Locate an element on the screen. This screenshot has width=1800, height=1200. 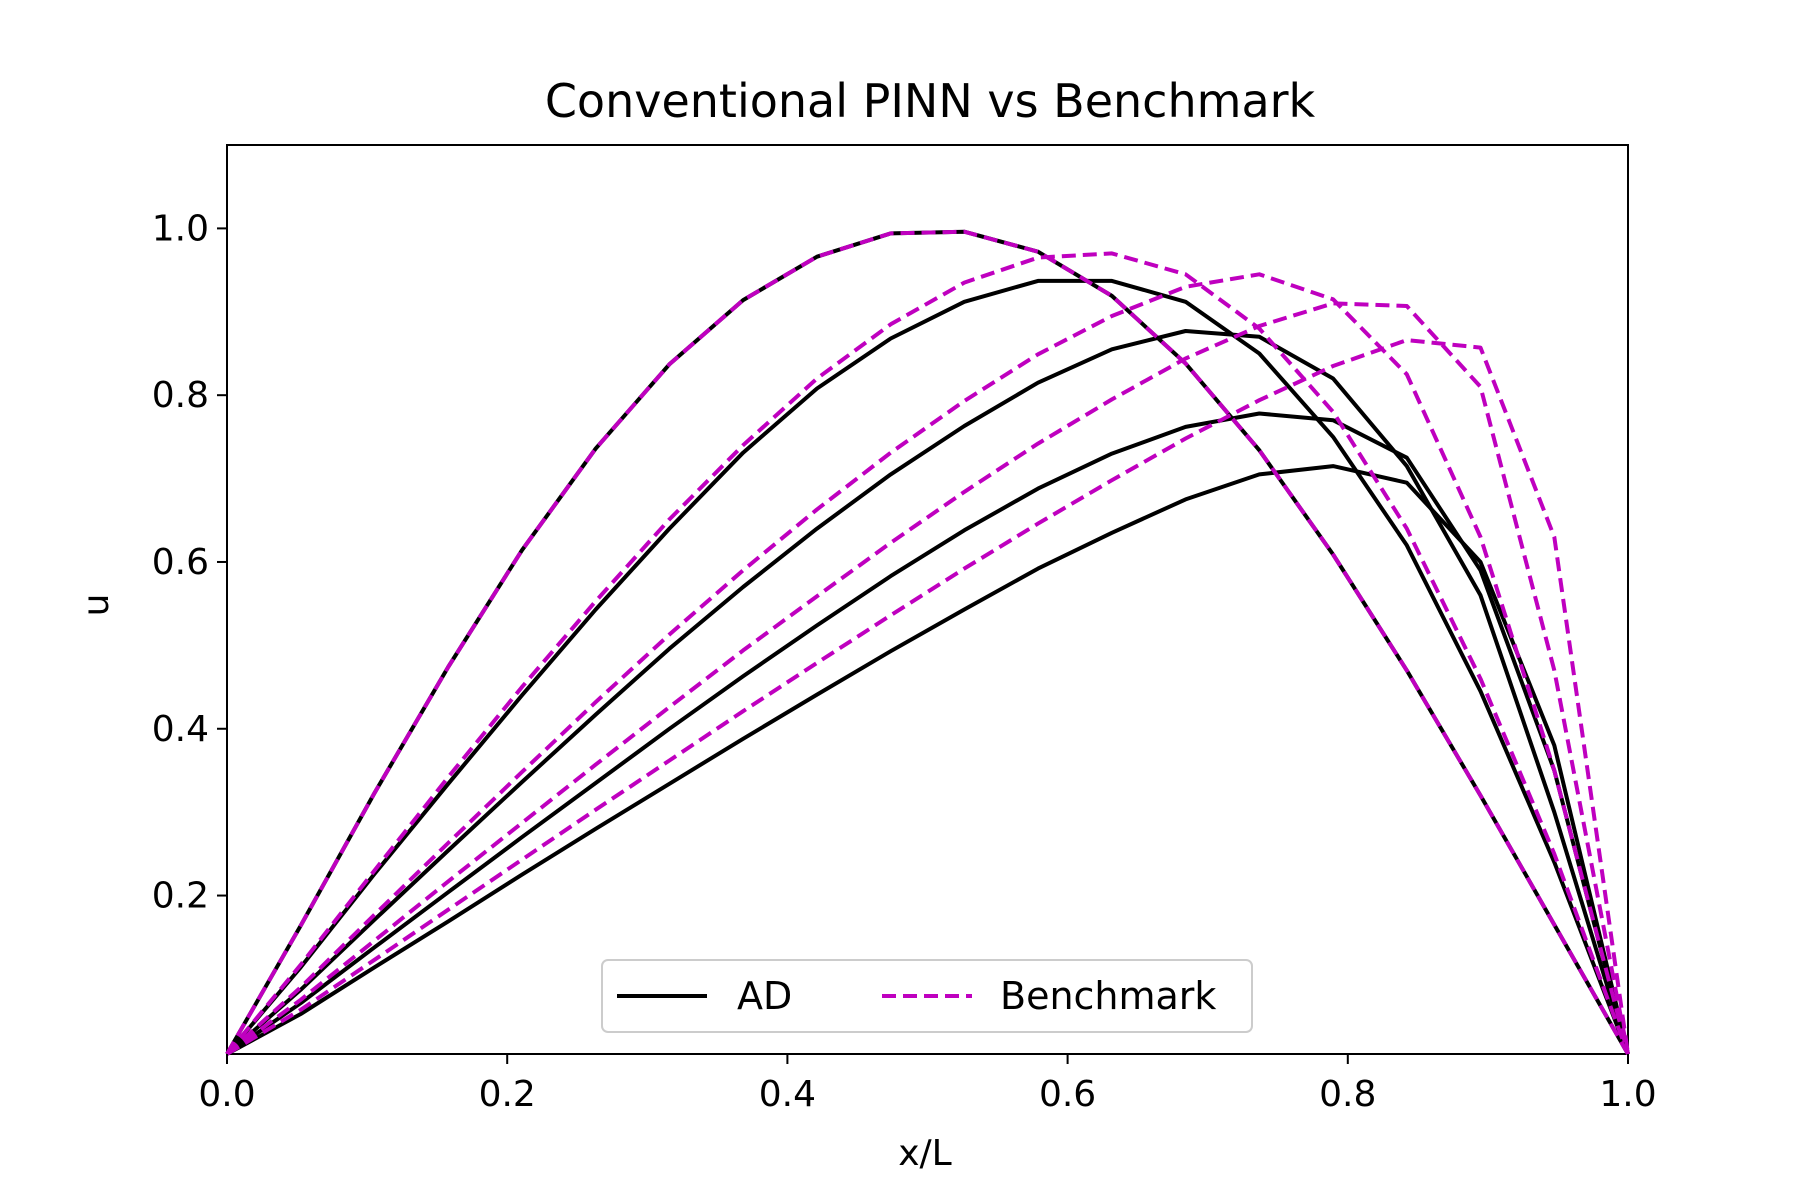
legend: AD Benchmark is located at coordinates (927, 996).